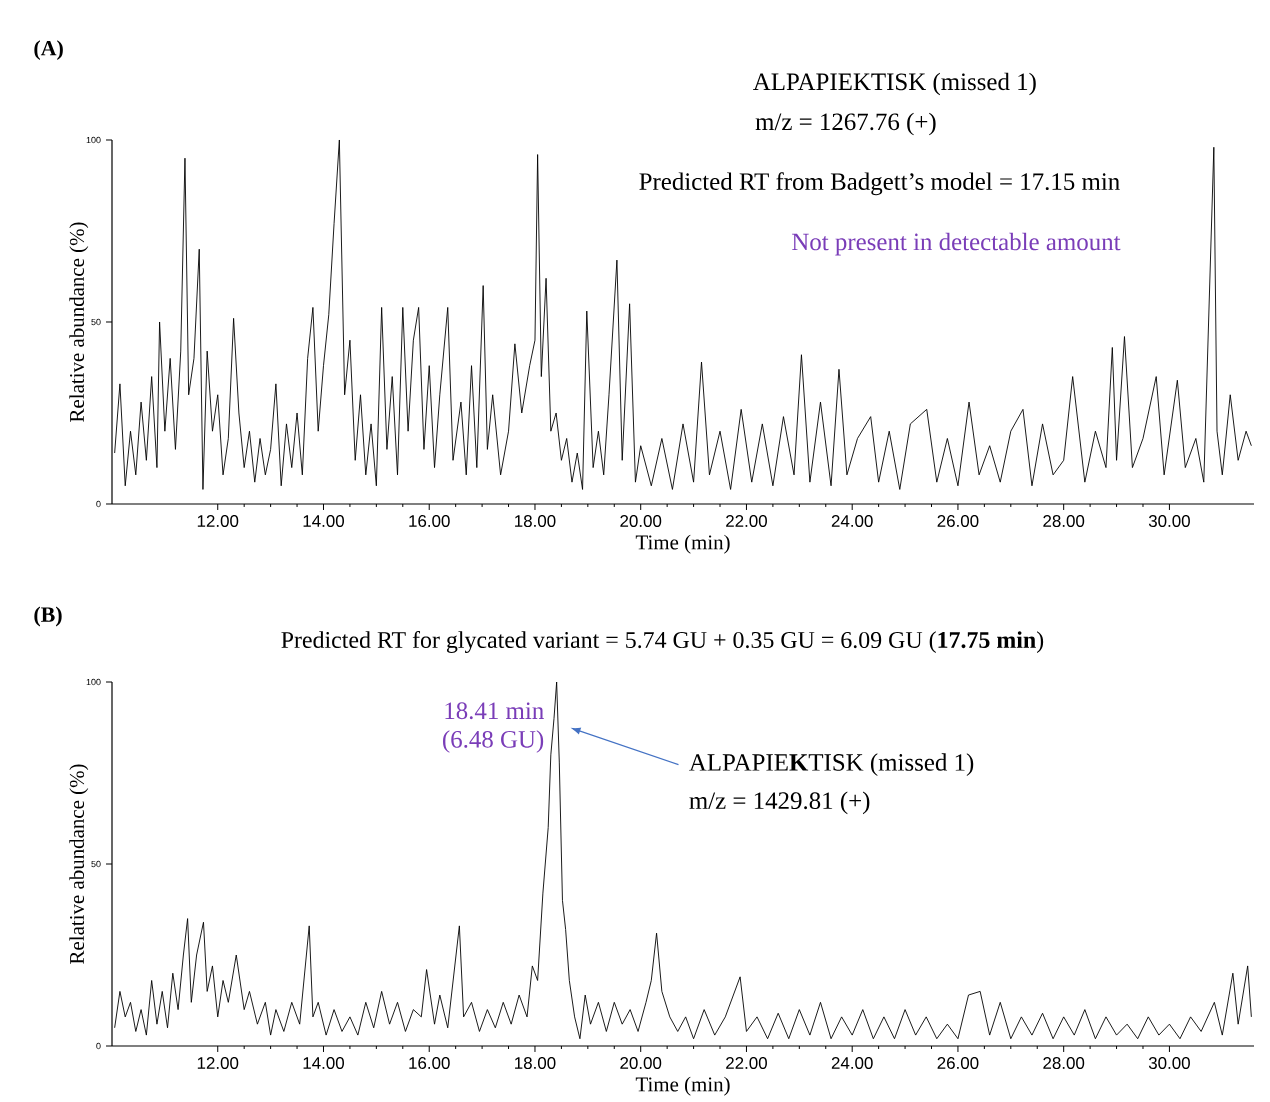  What do you see at coordinates (879, 184) in the screenshot?
I see `annotation: Predicted RT from Badgett’s model = 17.15 min` at bounding box center [879, 184].